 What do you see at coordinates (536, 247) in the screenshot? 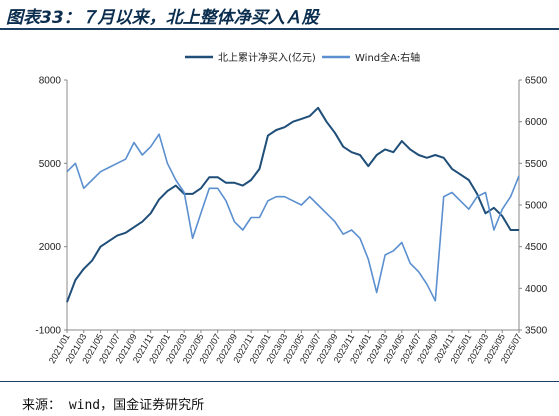
I see `right-tick-label: 4500` at bounding box center [536, 247].